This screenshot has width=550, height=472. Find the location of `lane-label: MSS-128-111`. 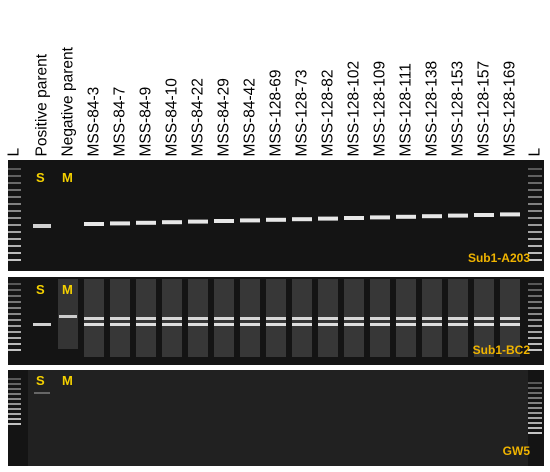

lane-label: MSS-128-111 is located at coordinates (406, 109).